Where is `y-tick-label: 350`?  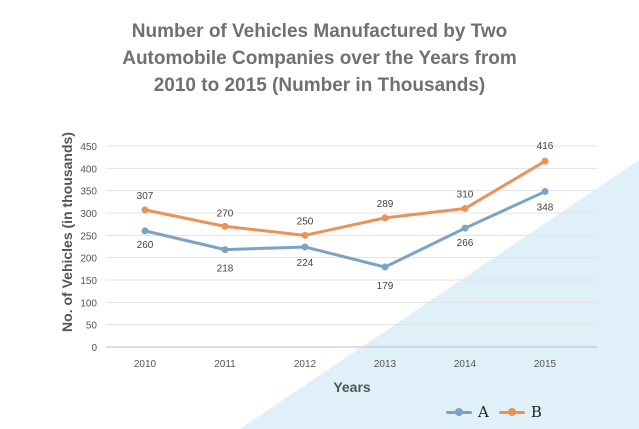
y-tick-label: 350 is located at coordinates (88, 192).